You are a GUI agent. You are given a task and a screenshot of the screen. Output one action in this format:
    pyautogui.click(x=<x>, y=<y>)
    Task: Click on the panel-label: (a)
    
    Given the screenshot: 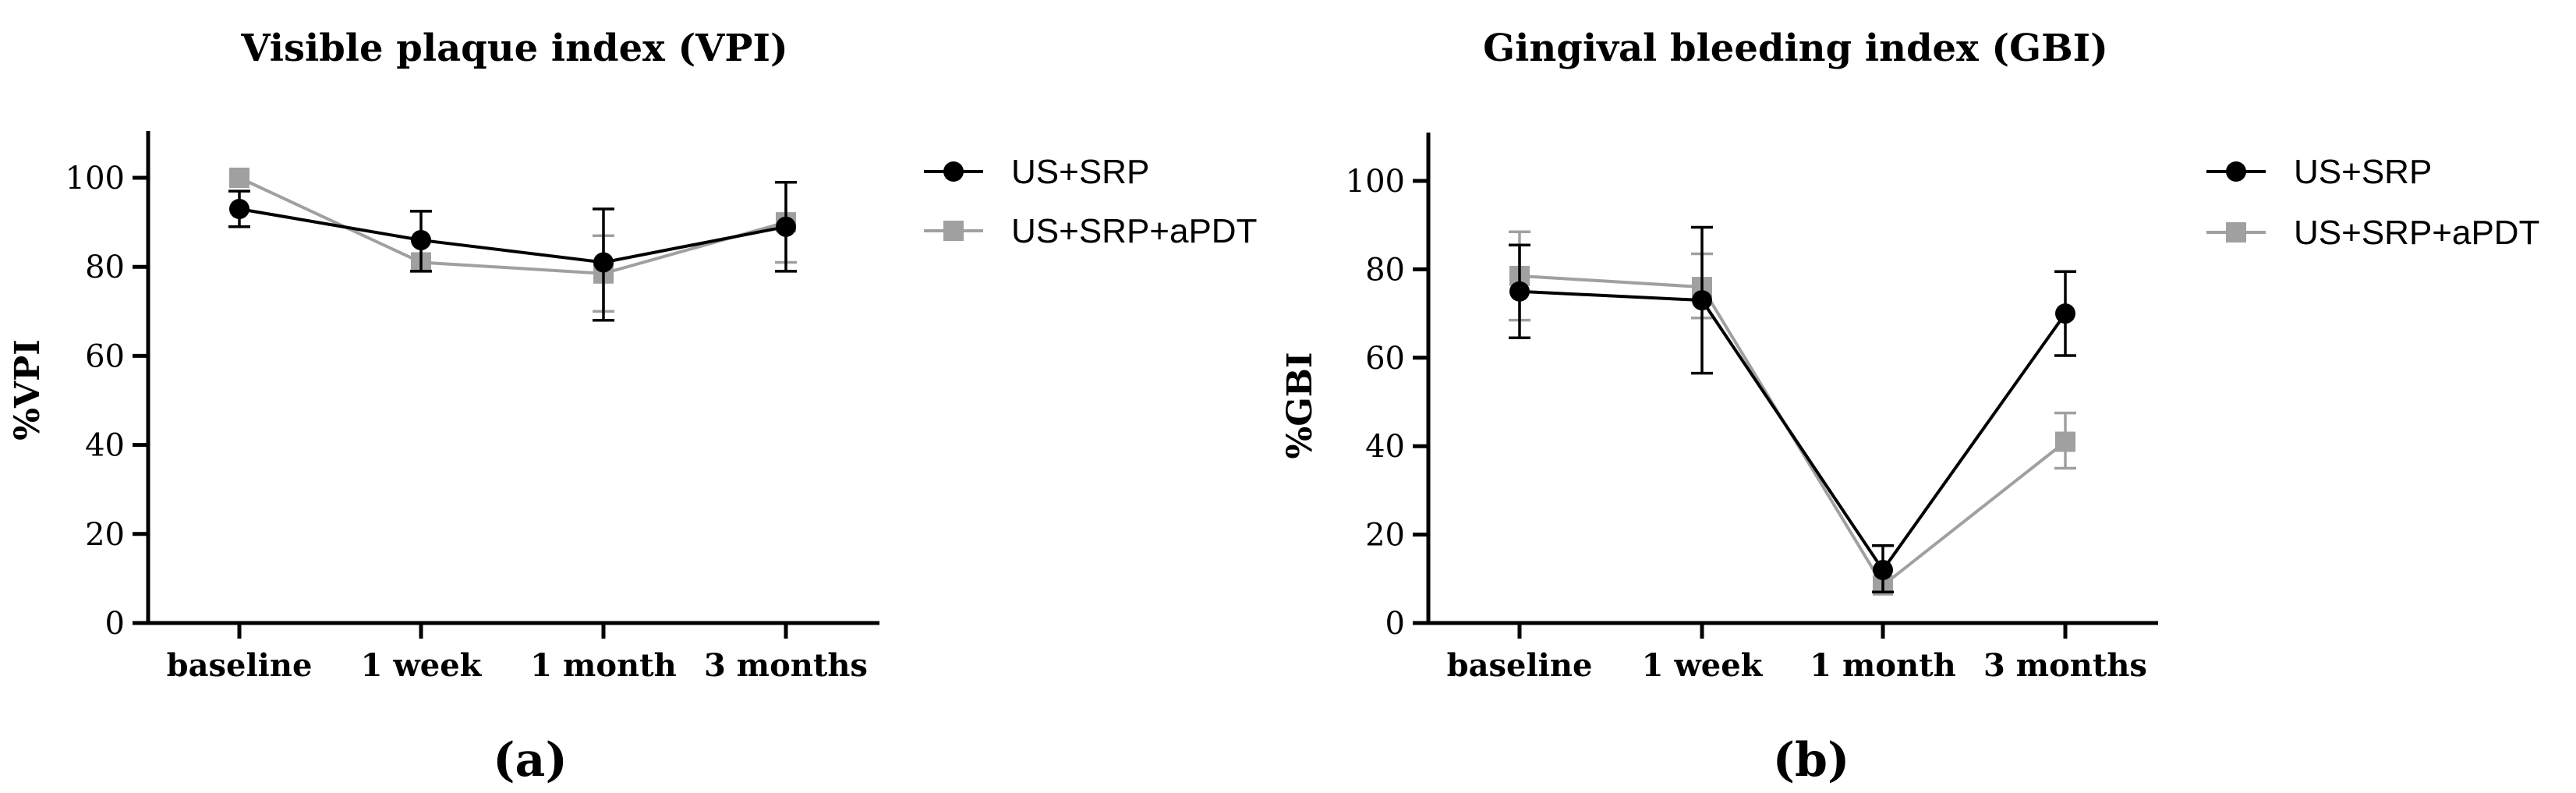 What is the action you would take?
    pyautogui.click(x=530, y=760)
    